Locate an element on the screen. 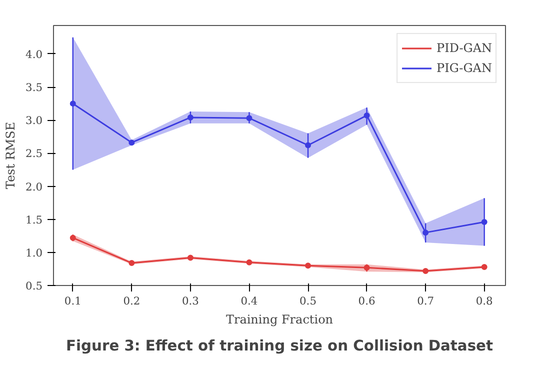 The image size is (537, 373). x-tick-label: 0.3 is located at coordinates (190, 301).